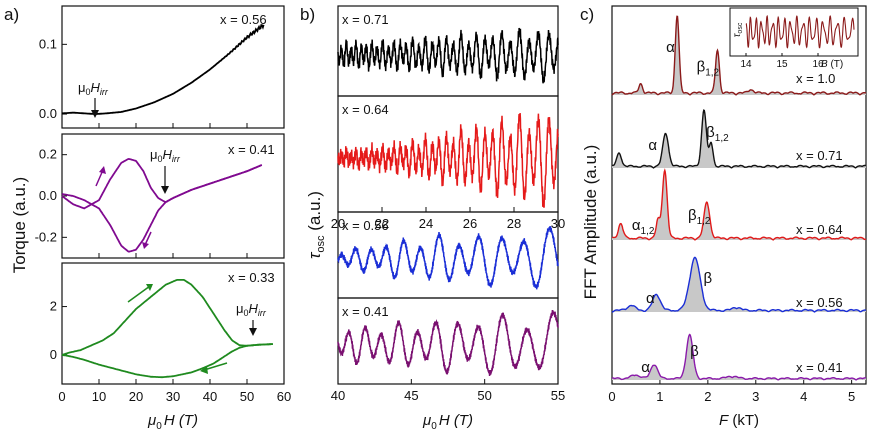  I want to click on panel-b3-series, so click(448, 258).